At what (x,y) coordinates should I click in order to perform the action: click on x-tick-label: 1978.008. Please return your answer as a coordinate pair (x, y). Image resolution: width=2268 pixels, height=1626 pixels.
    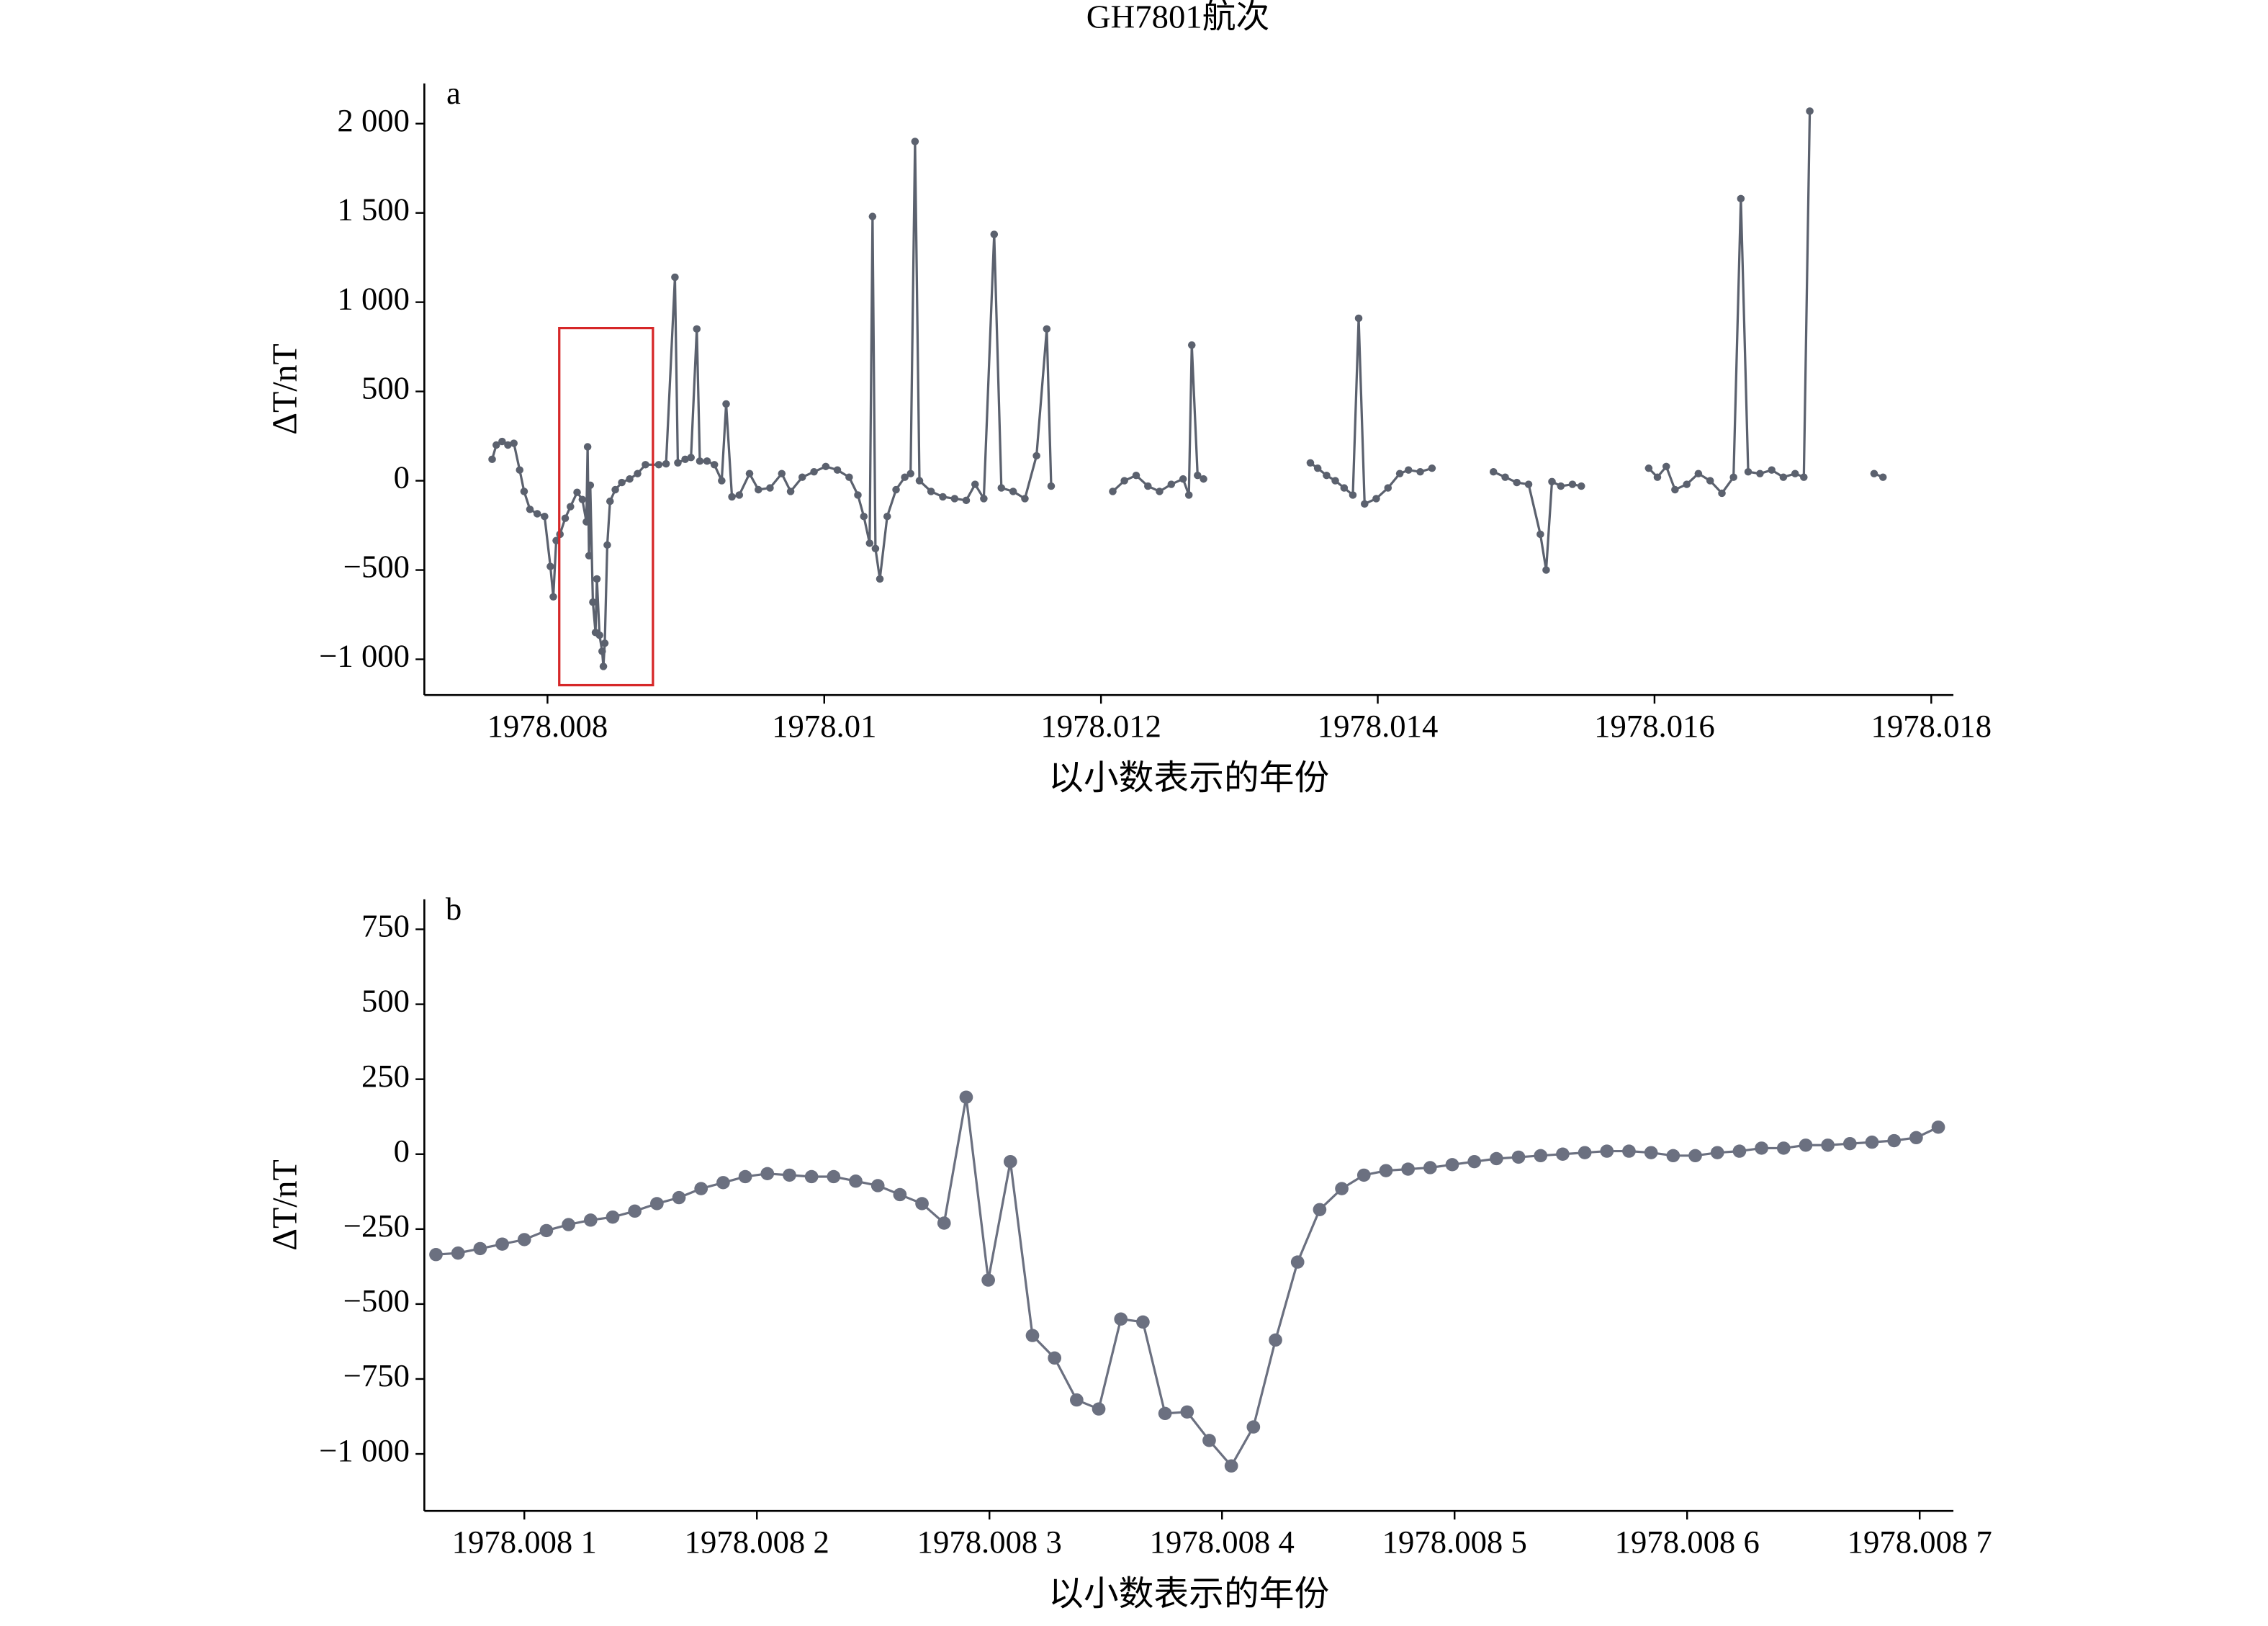
    Looking at the image, I should click on (547, 727).